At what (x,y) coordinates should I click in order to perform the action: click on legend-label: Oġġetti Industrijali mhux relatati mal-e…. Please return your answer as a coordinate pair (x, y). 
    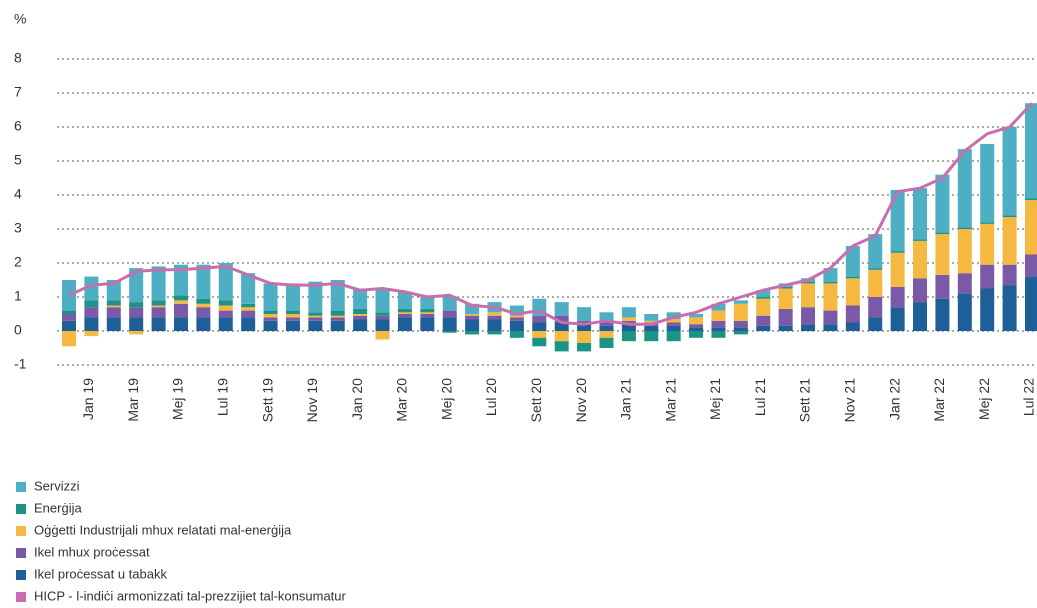
    Looking at the image, I should click on (163, 529).